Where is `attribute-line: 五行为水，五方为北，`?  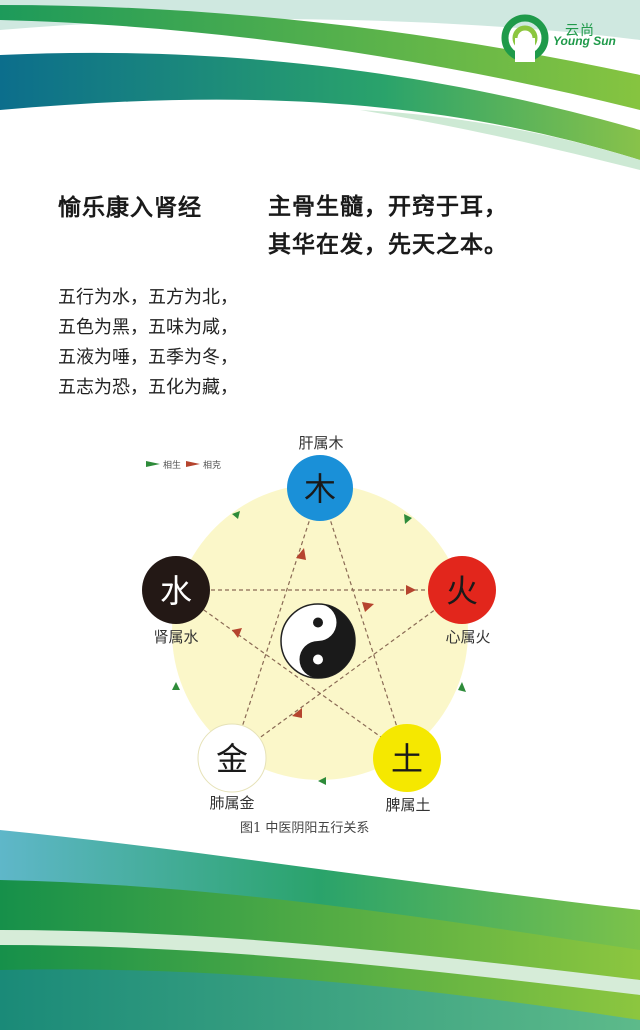
attribute-line: 五行为水，五方为北， is located at coordinates (148, 297).